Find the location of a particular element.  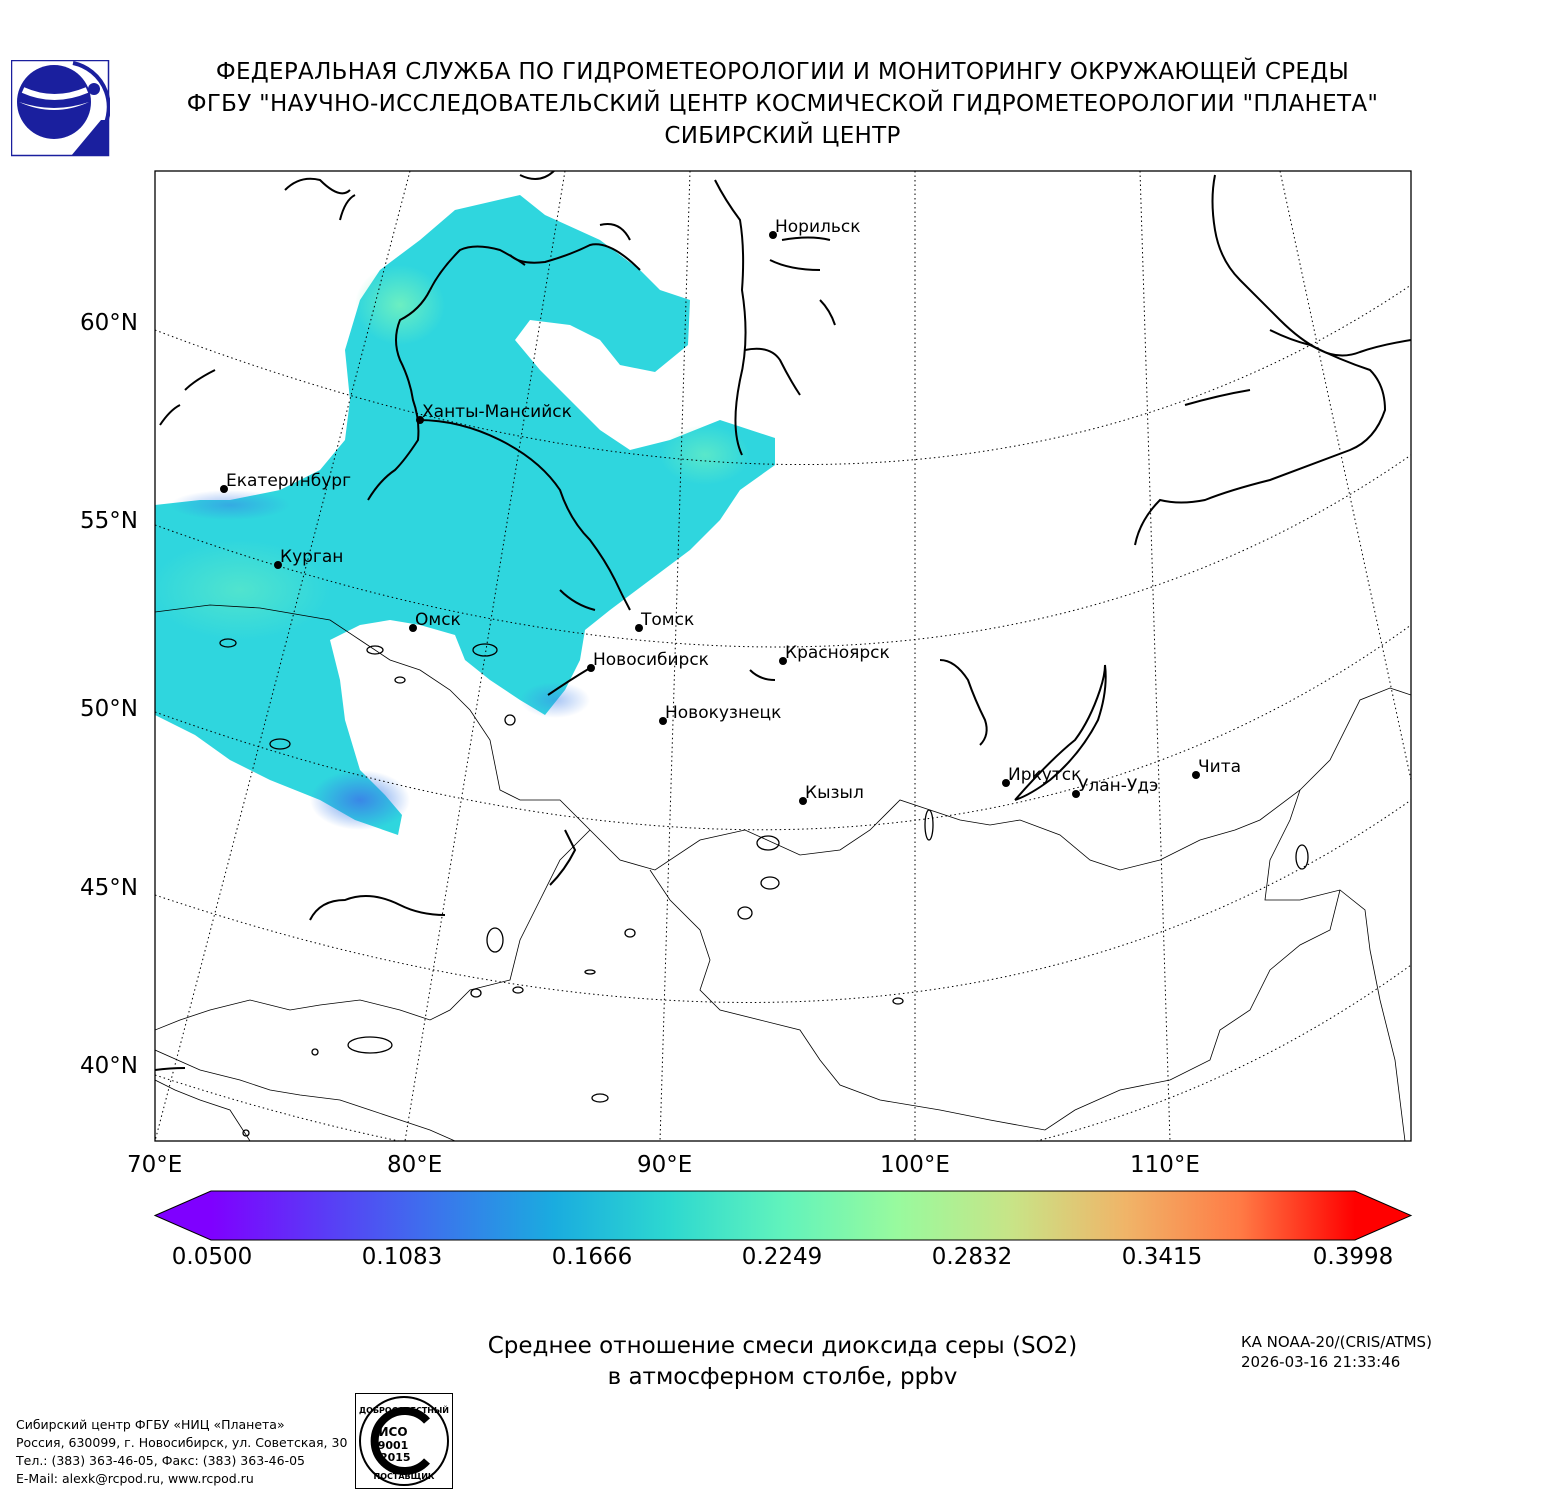

city-marker: Норильск is located at coordinates (815, 228).